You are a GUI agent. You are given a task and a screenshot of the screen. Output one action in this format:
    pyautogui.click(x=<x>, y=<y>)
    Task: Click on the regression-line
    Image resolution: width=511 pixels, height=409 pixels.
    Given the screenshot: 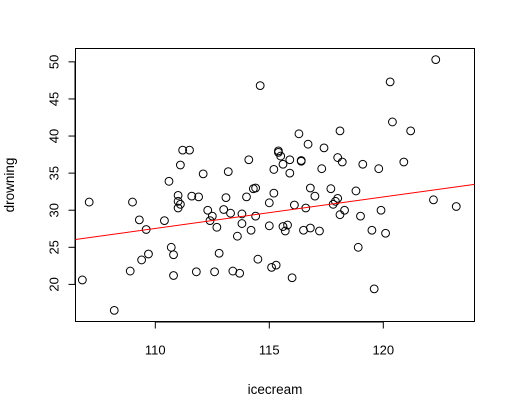 What is the action you would take?
    pyautogui.click(x=275, y=211)
    